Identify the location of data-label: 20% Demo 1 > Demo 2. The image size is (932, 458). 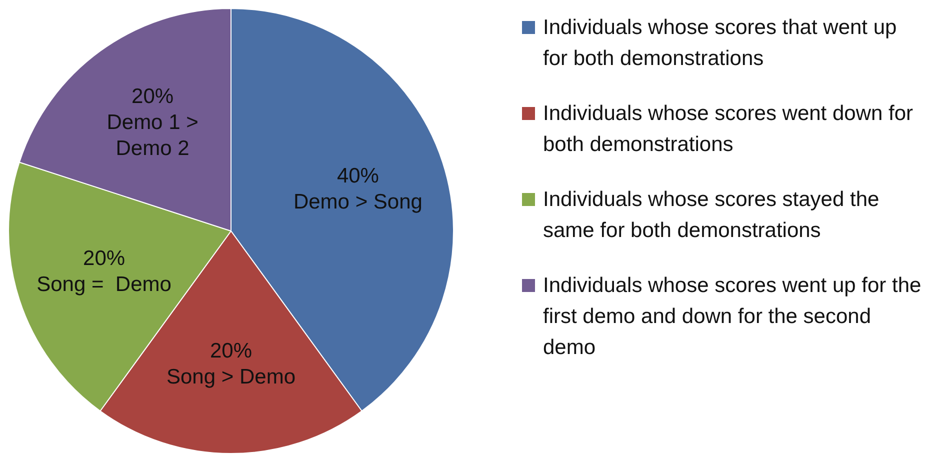
(152, 122).